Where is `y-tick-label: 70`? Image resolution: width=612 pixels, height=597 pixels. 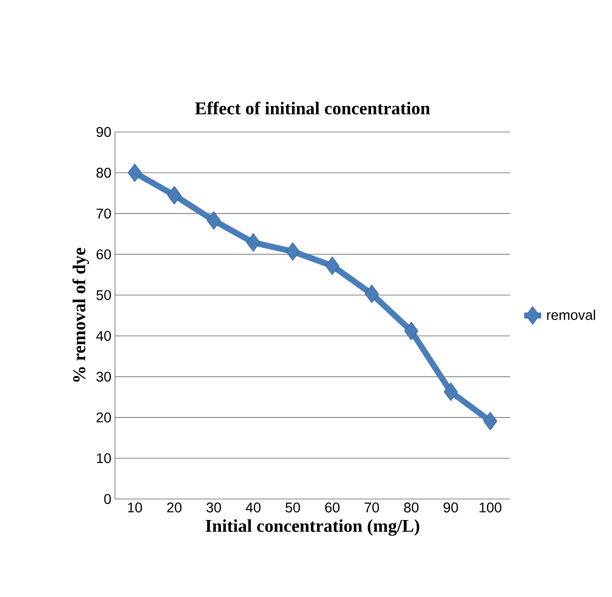
y-tick-label: 70 is located at coordinates (103, 213).